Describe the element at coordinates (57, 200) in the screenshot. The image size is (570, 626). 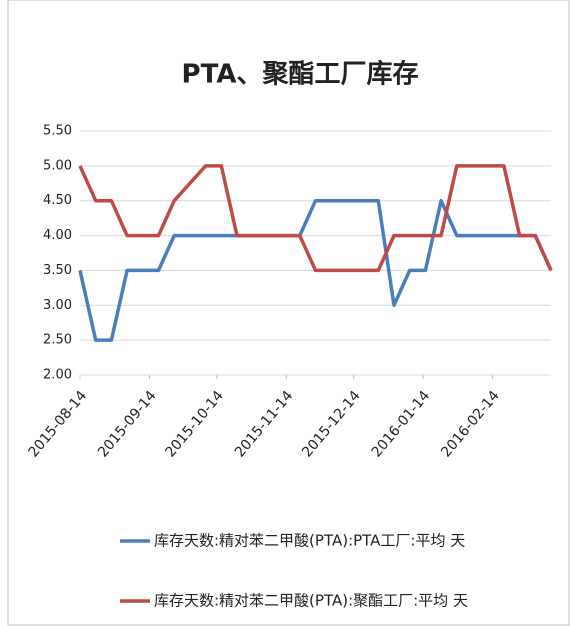
I see `y-tick-label: 4.50` at that location.